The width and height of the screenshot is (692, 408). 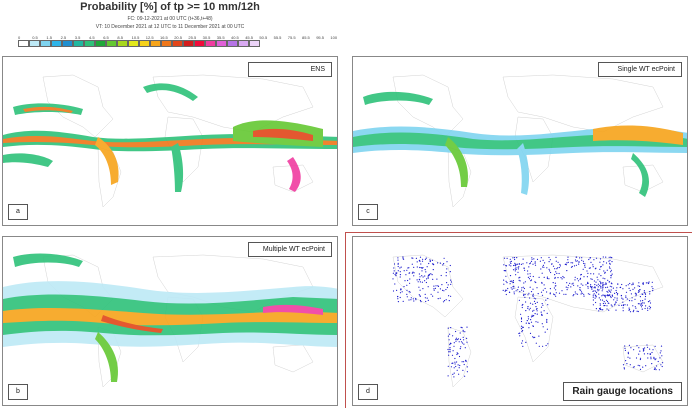 What do you see at coordinates (220, 37) in the screenshot?
I see `colorbar-tick-label: 35.5` at bounding box center [220, 37].